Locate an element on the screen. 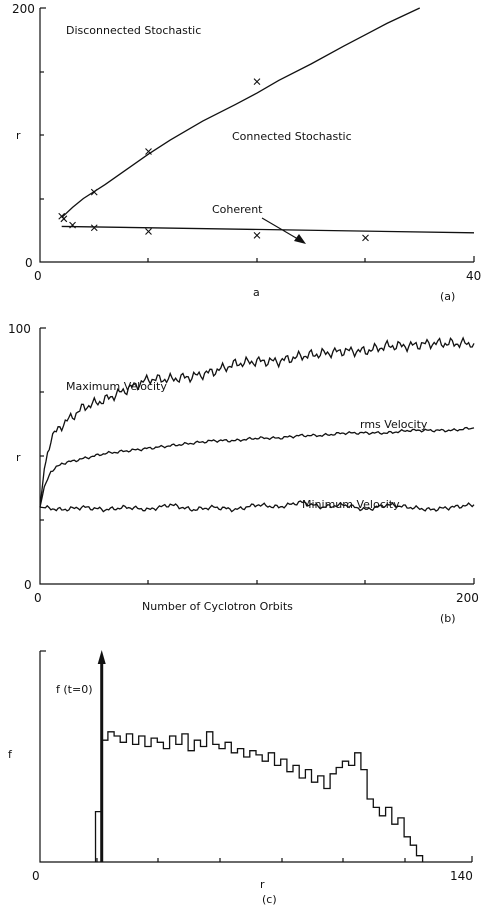 The width and height of the screenshot is (484, 906). panel-b-series-min-line is located at coordinates (257, 506).